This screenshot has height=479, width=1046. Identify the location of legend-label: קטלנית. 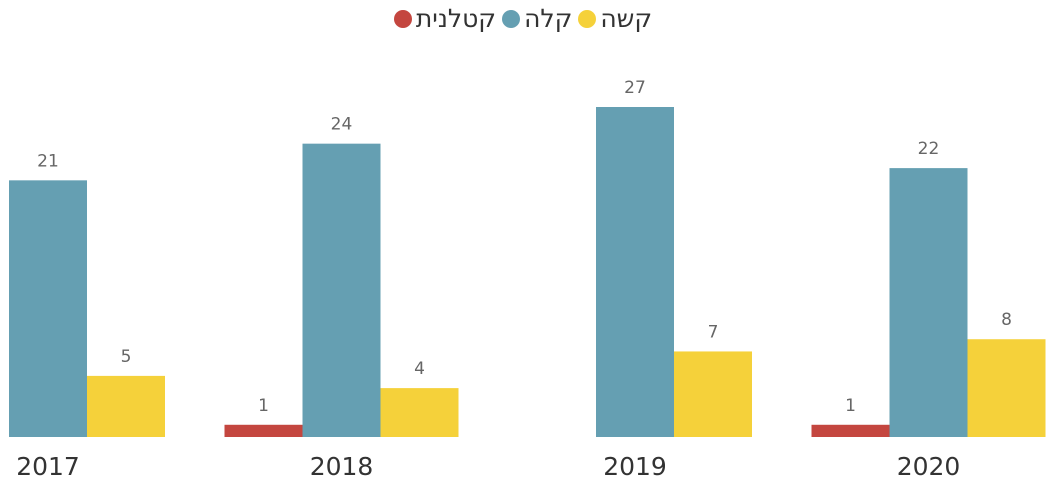
(456, 18).